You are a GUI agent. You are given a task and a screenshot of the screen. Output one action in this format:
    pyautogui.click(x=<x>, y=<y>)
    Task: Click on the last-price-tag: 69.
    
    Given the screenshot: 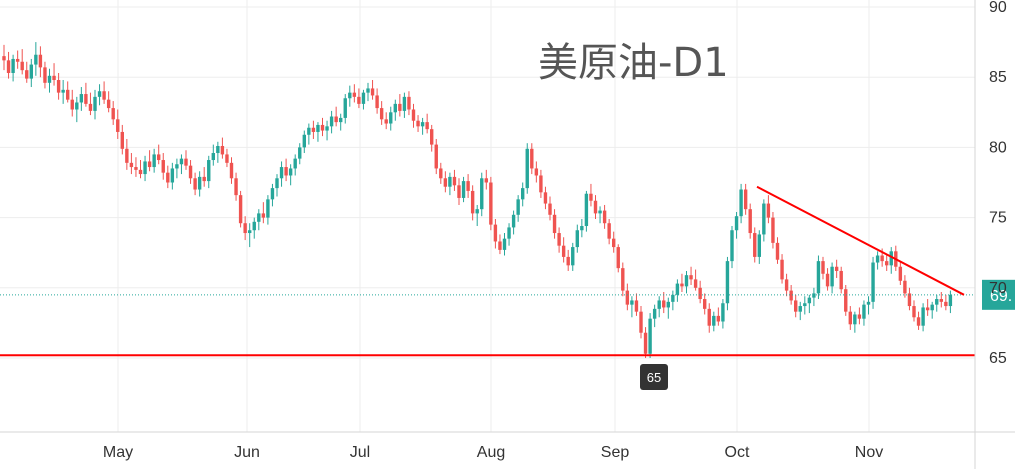 What is the action you would take?
    pyautogui.click(x=998, y=294)
    